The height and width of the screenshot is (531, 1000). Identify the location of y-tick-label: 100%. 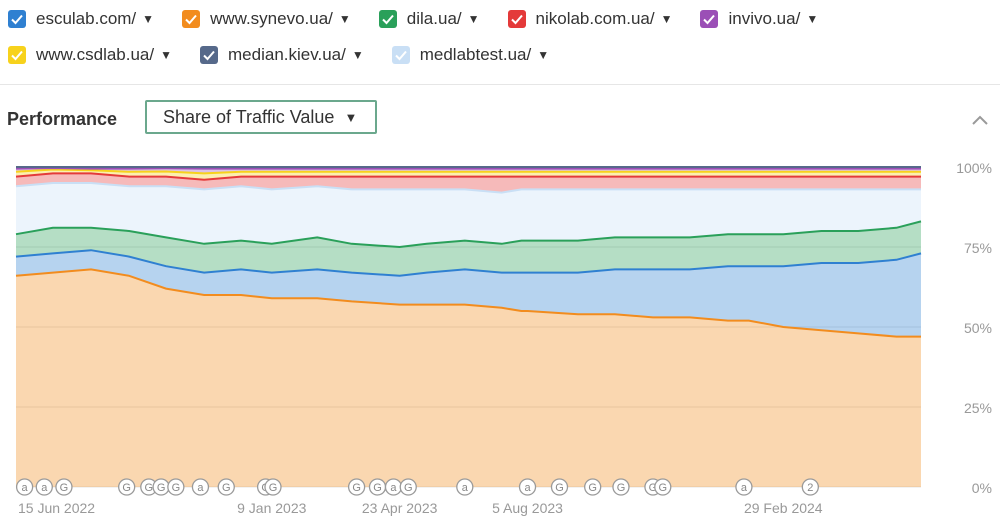
(974, 168).